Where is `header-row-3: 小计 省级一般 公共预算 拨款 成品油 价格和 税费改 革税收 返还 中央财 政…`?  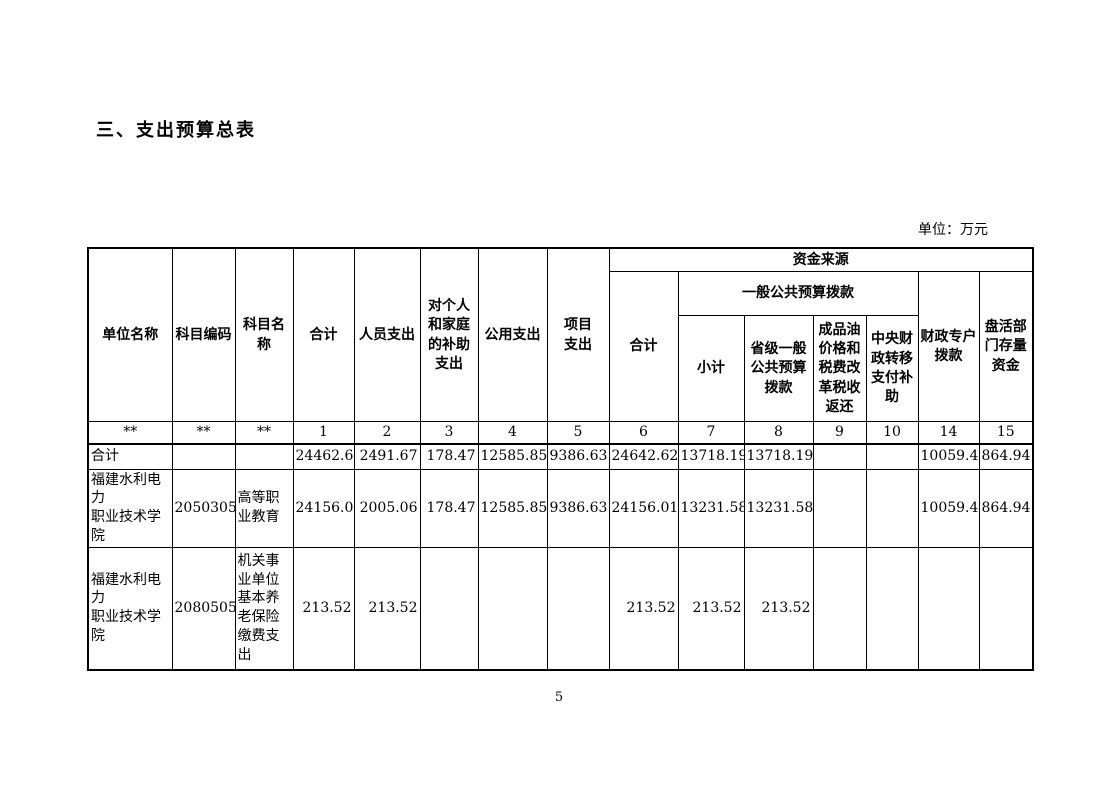
header-row-3: 小计 省级一般 公共预算 拨款 成品油 价格和 税费改 革税收 返还 中央财 政… is located at coordinates (560, 368).